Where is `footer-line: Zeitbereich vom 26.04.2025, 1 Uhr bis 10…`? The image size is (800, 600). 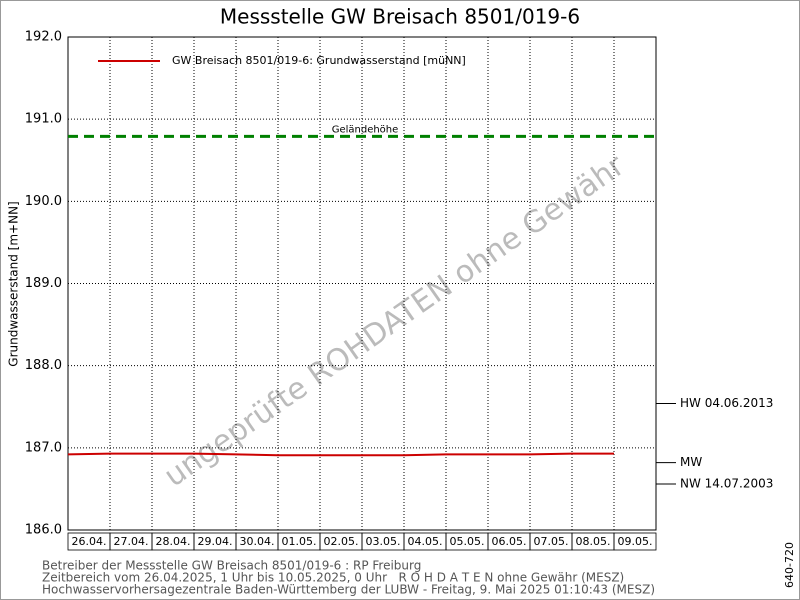
footer-line: Zeitbereich vom 26.04.2025, 1 Uhr bis 10… is located at coordinates (333, 578).